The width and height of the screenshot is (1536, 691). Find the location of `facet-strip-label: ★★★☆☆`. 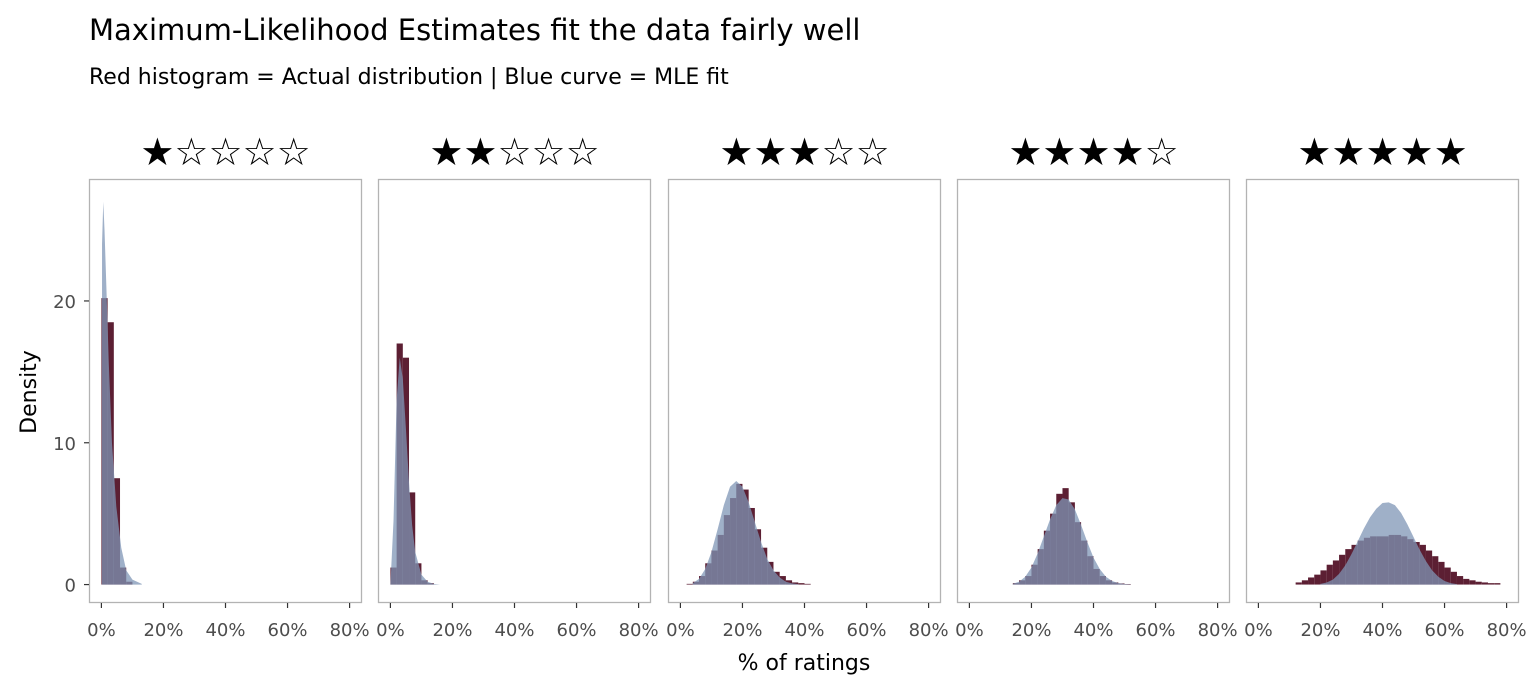

facet-strip-label: ★★★☆☆ is located at coordinates (804, 152).